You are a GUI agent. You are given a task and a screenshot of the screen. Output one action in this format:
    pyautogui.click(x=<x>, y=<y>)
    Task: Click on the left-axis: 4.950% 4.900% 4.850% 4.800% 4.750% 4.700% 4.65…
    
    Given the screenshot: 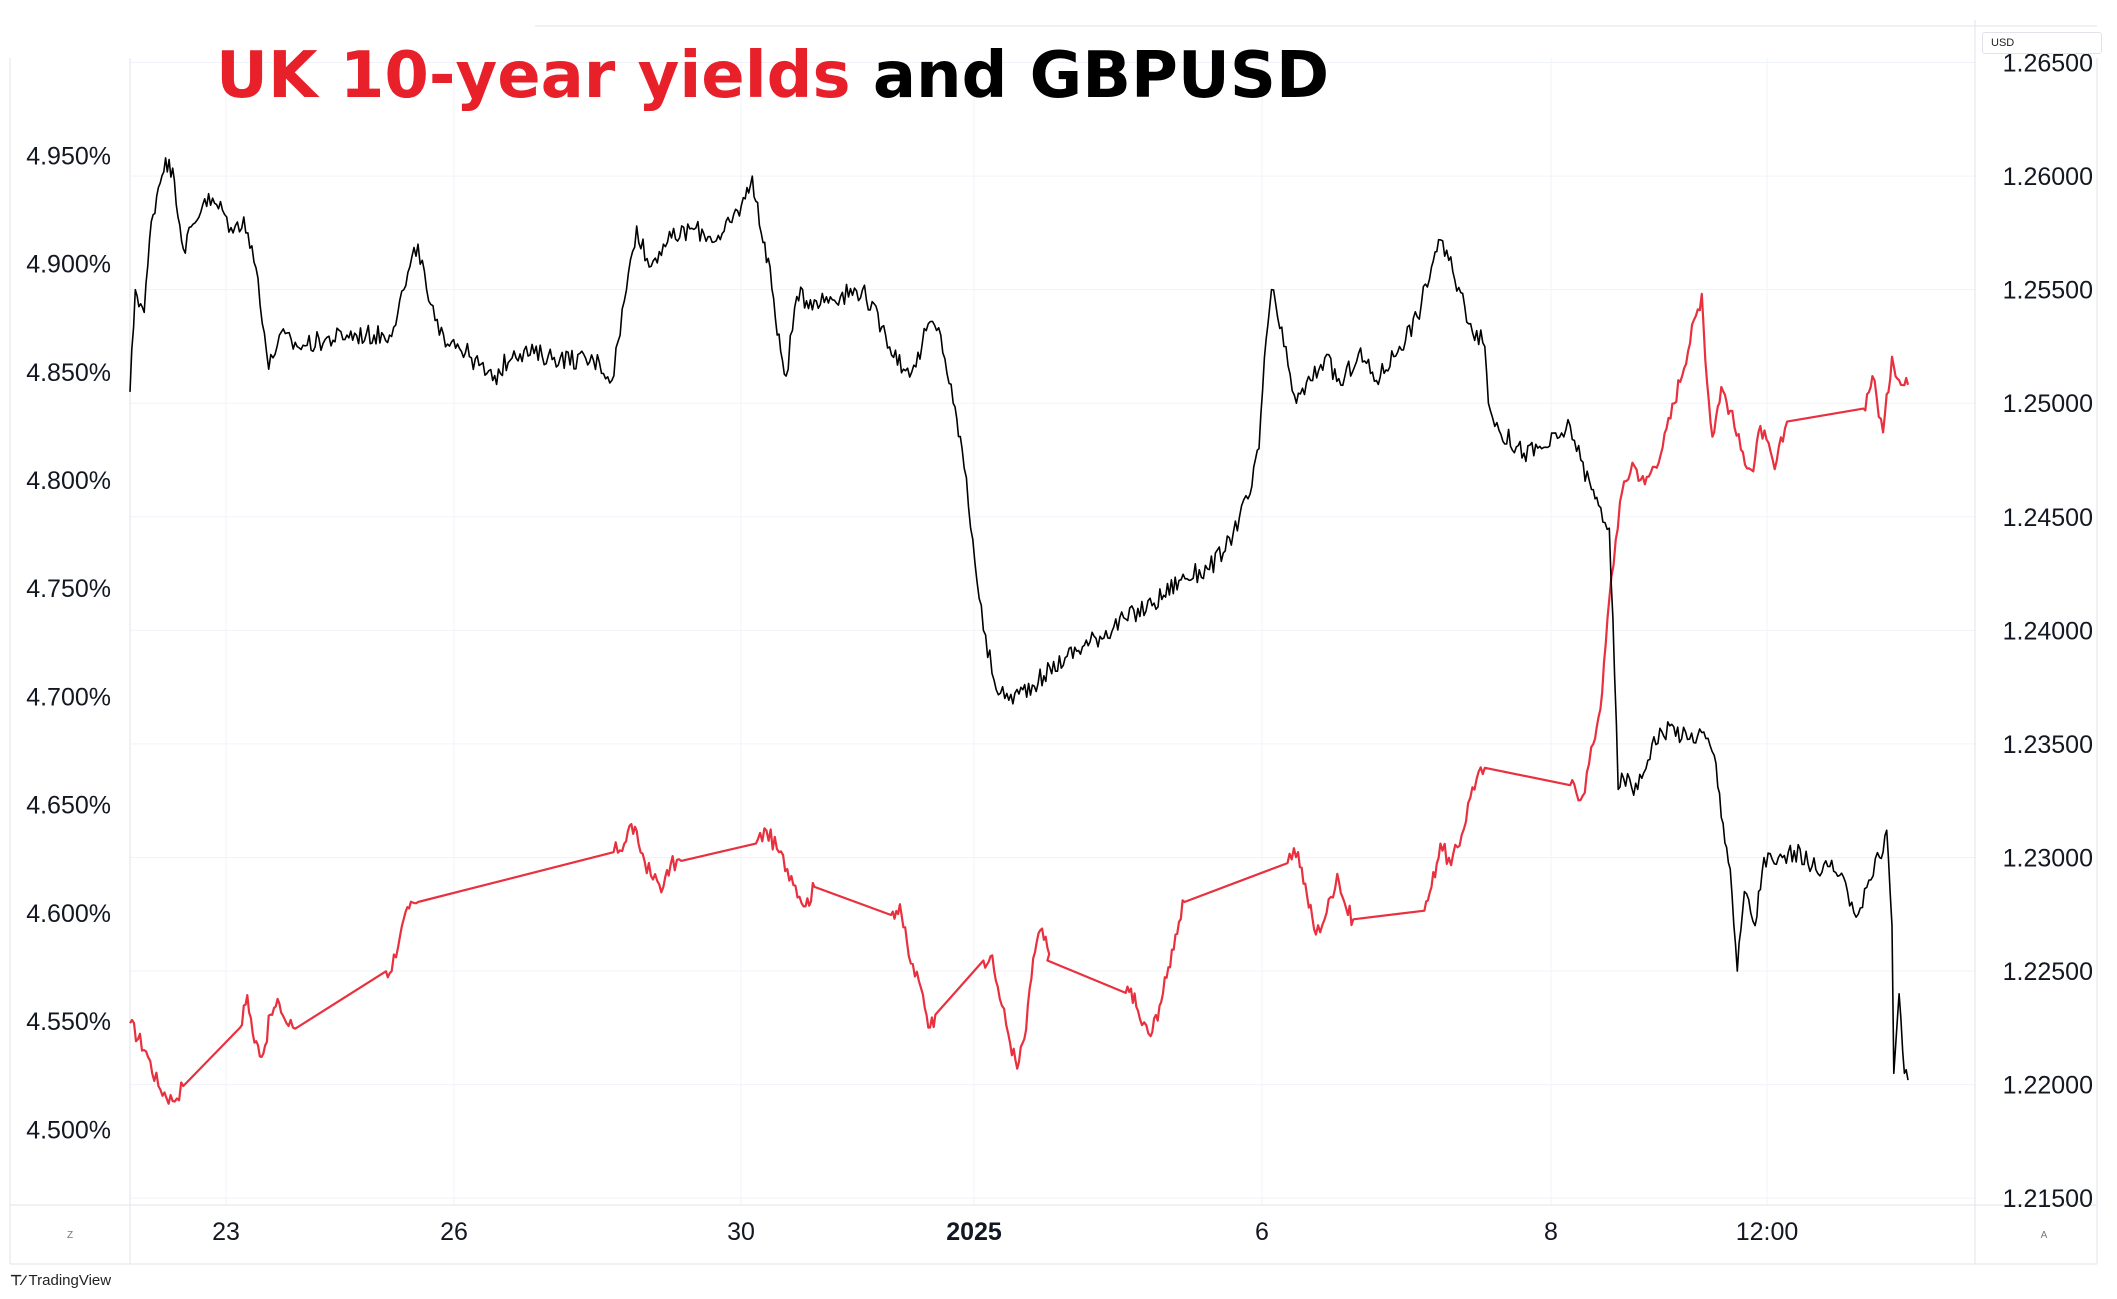 What is the action you would take?
    pyautogui.click(x=68, y=643)
    